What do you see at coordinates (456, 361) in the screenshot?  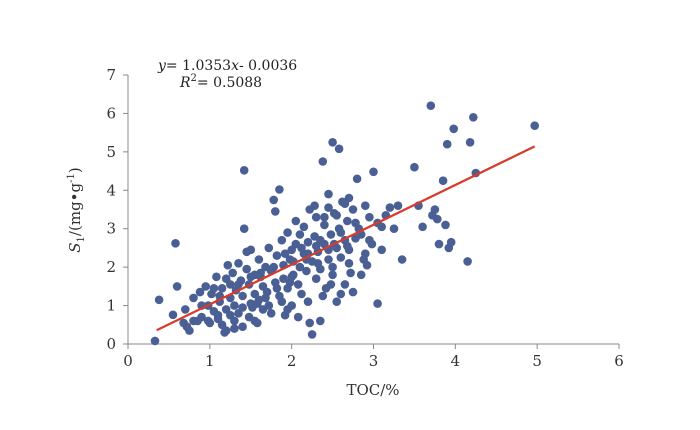 I see `x-tick-label: 4` at bounding box center [456, 361].